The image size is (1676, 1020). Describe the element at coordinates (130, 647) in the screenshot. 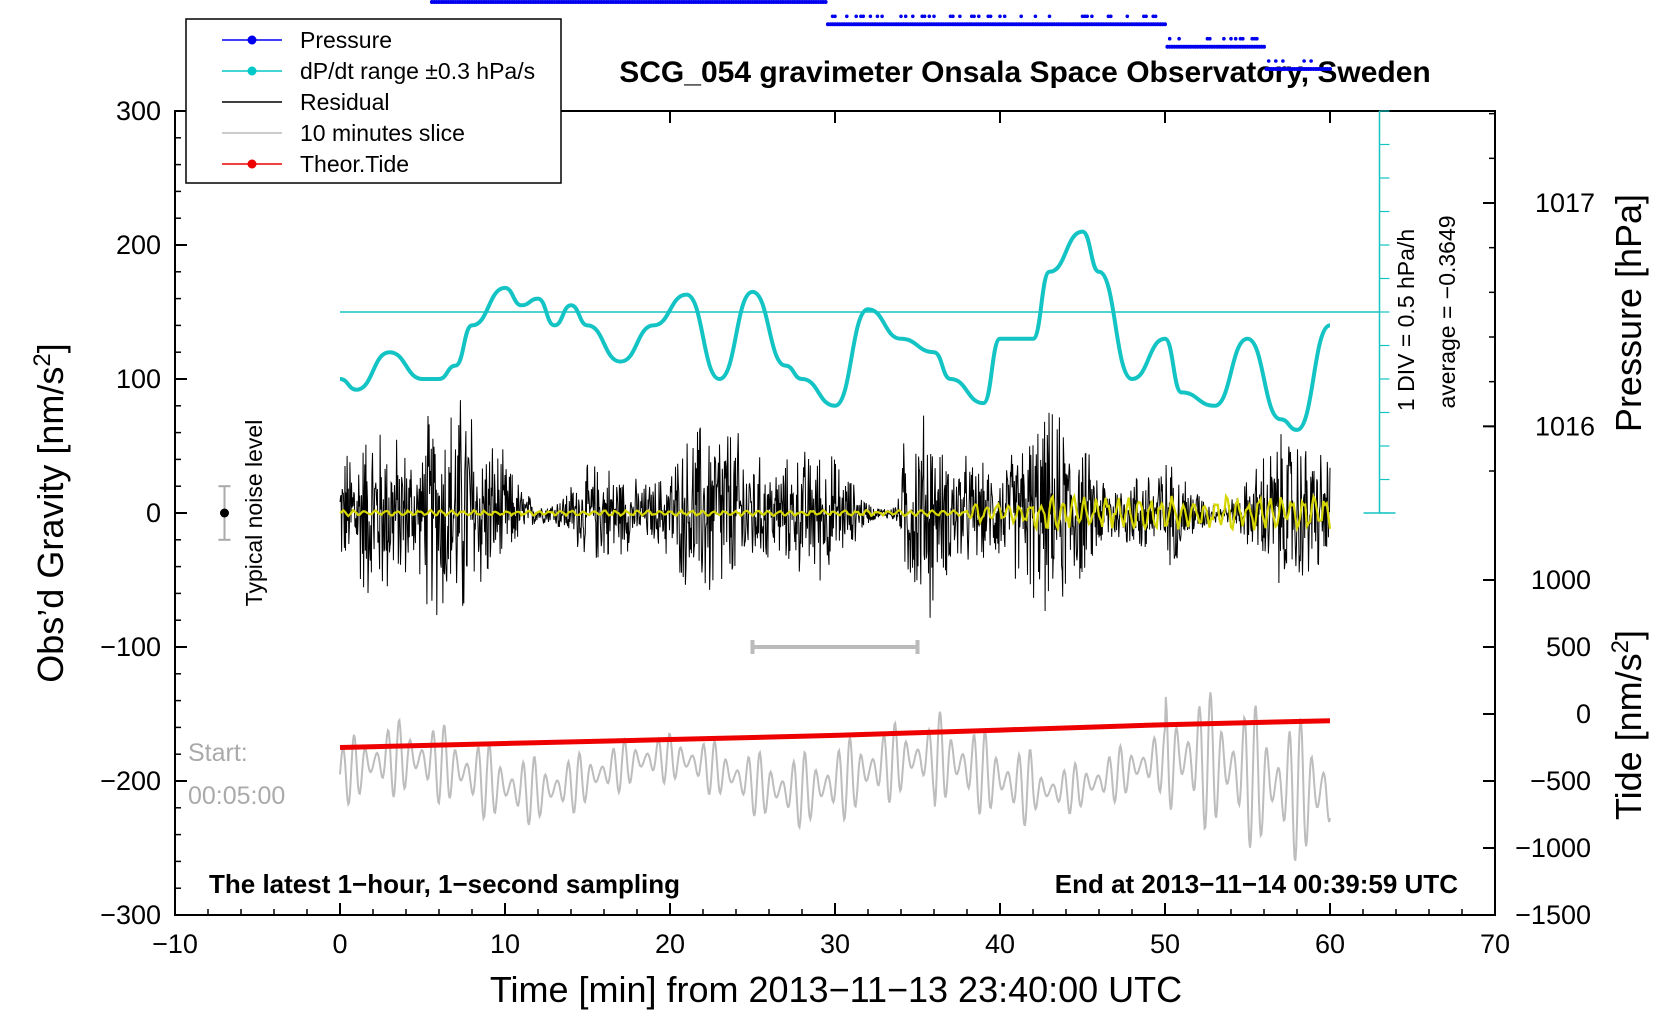

I see `y-tick-label: −100` at that location.